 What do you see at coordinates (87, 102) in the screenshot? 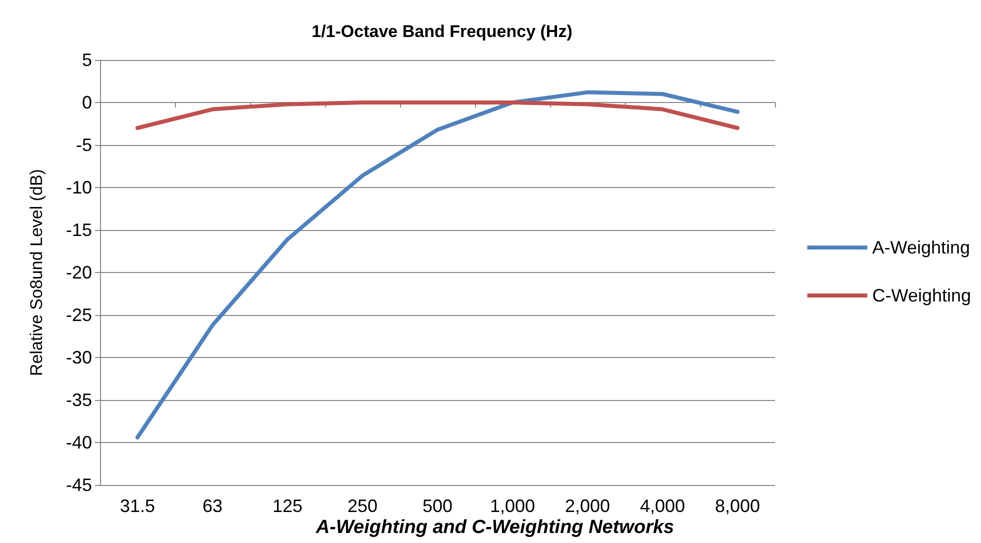
I see `y-tick-label: 0` at bounding box center [87, 102].